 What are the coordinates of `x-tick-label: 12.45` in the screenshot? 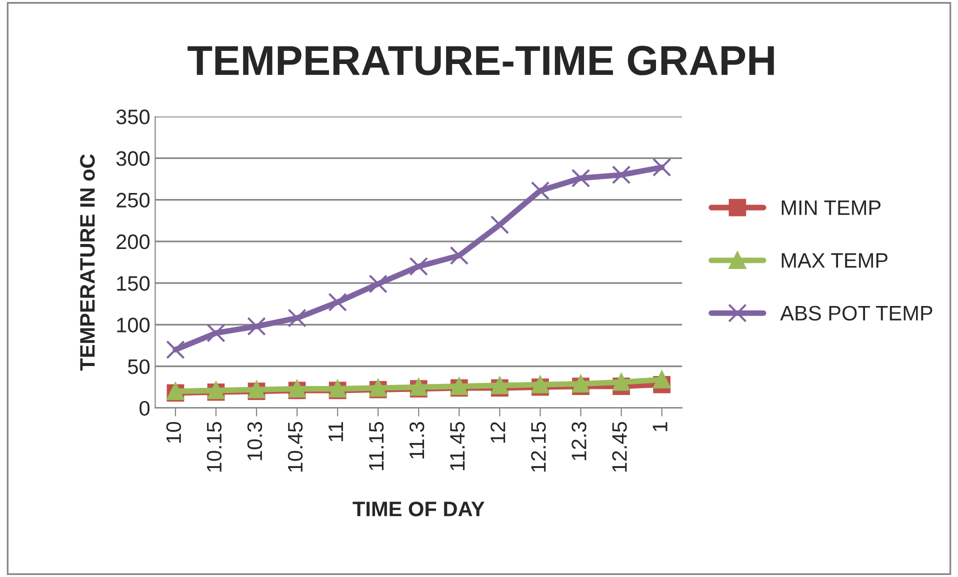 It's located at (619, 447).